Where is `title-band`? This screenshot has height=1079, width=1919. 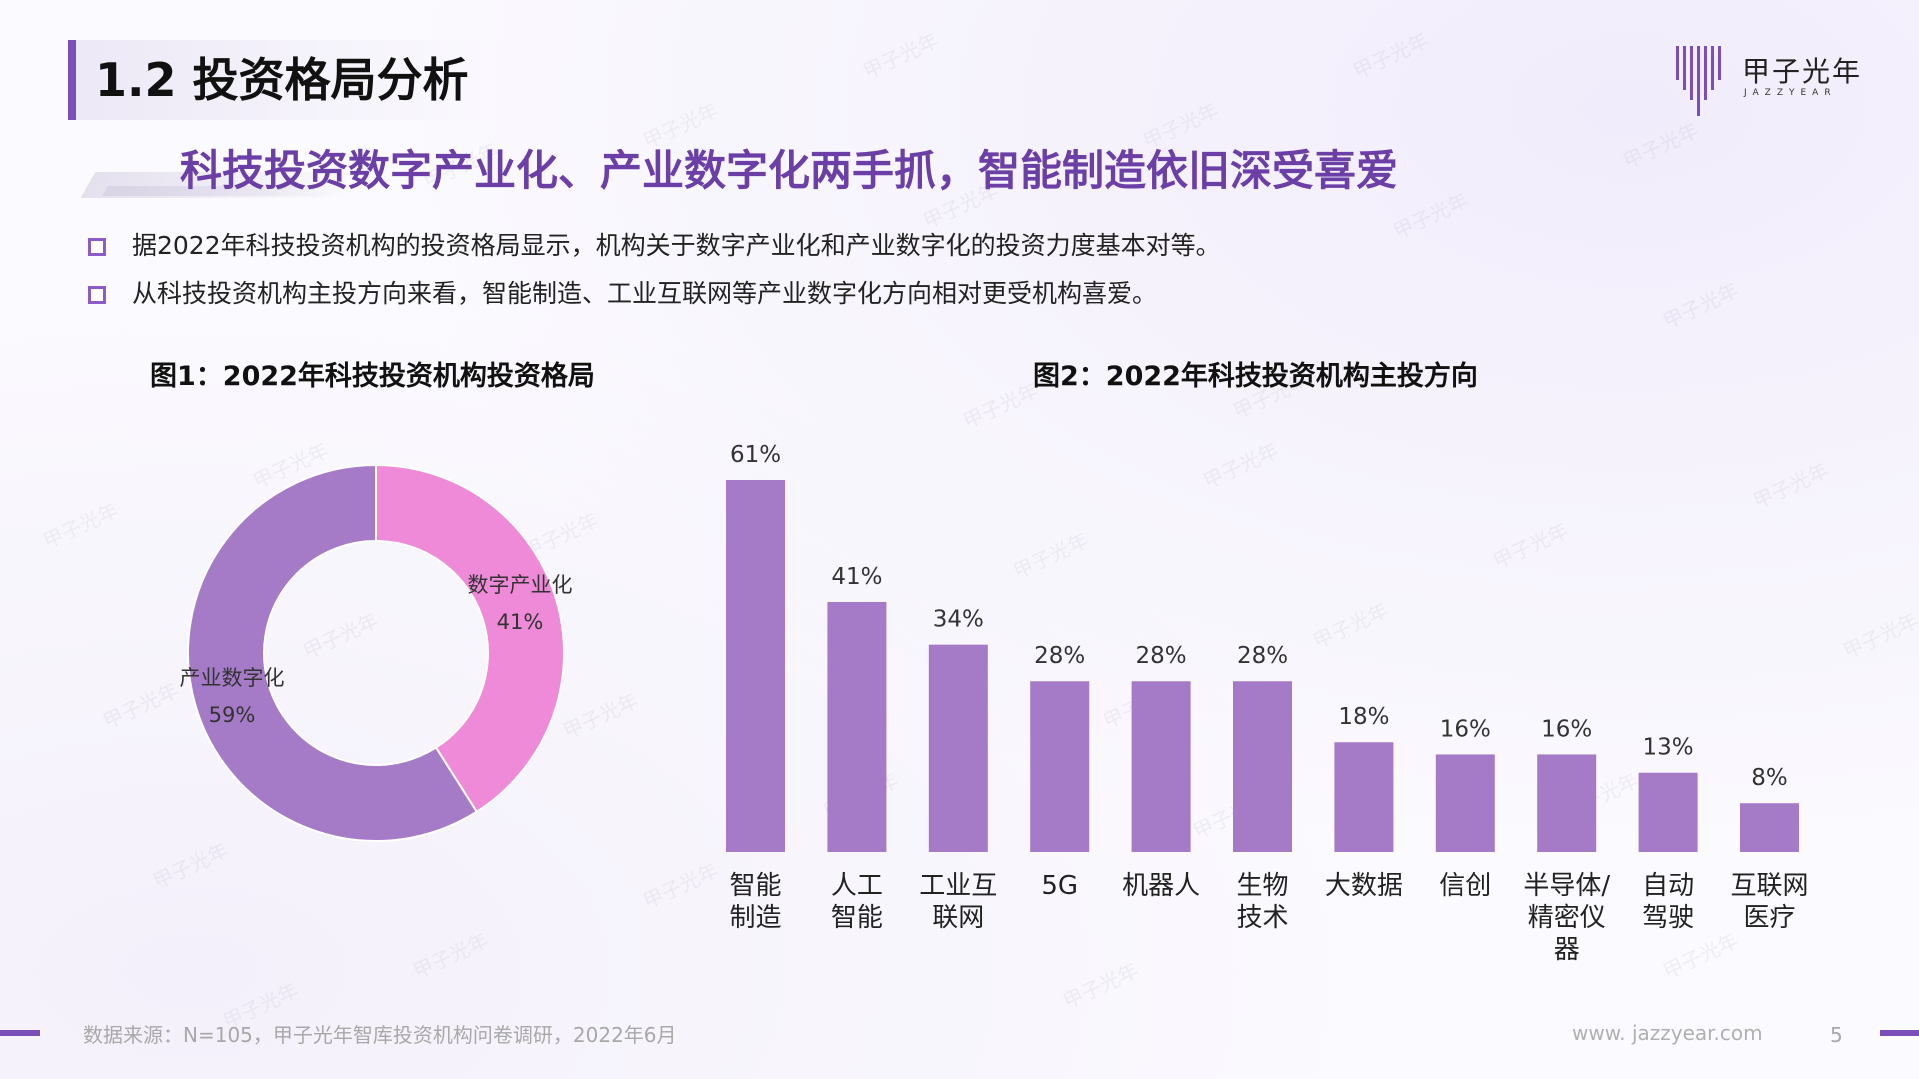 title-band is located at coordinates (278, 80).